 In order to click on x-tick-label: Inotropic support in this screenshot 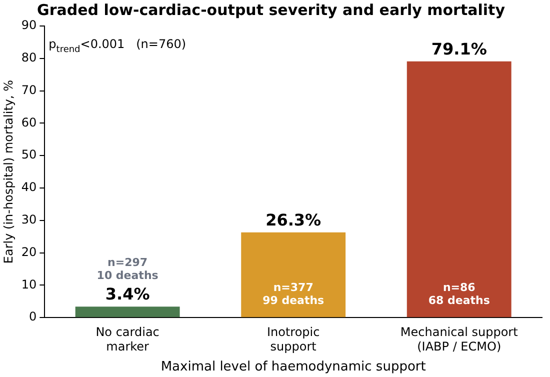, I will do `click(293, 339)`.